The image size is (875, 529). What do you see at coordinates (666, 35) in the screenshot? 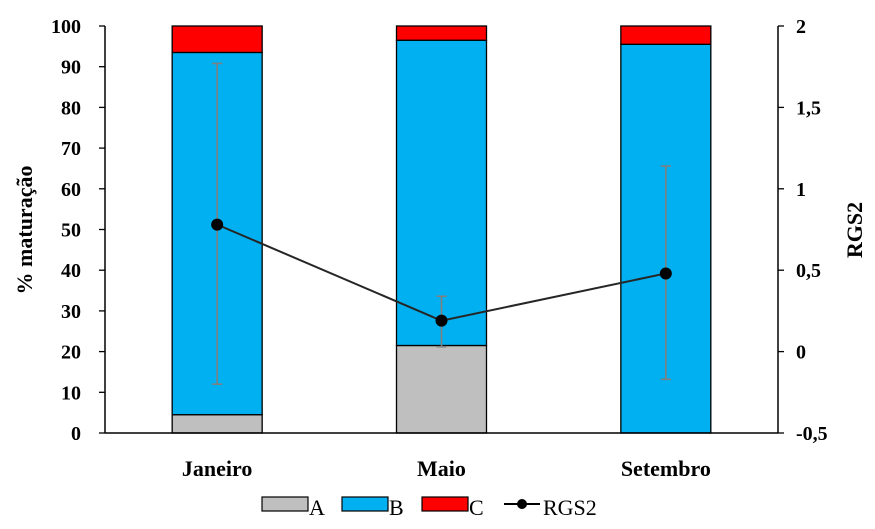
I see `bar-c-setembro` at bounding box center [666, 35].